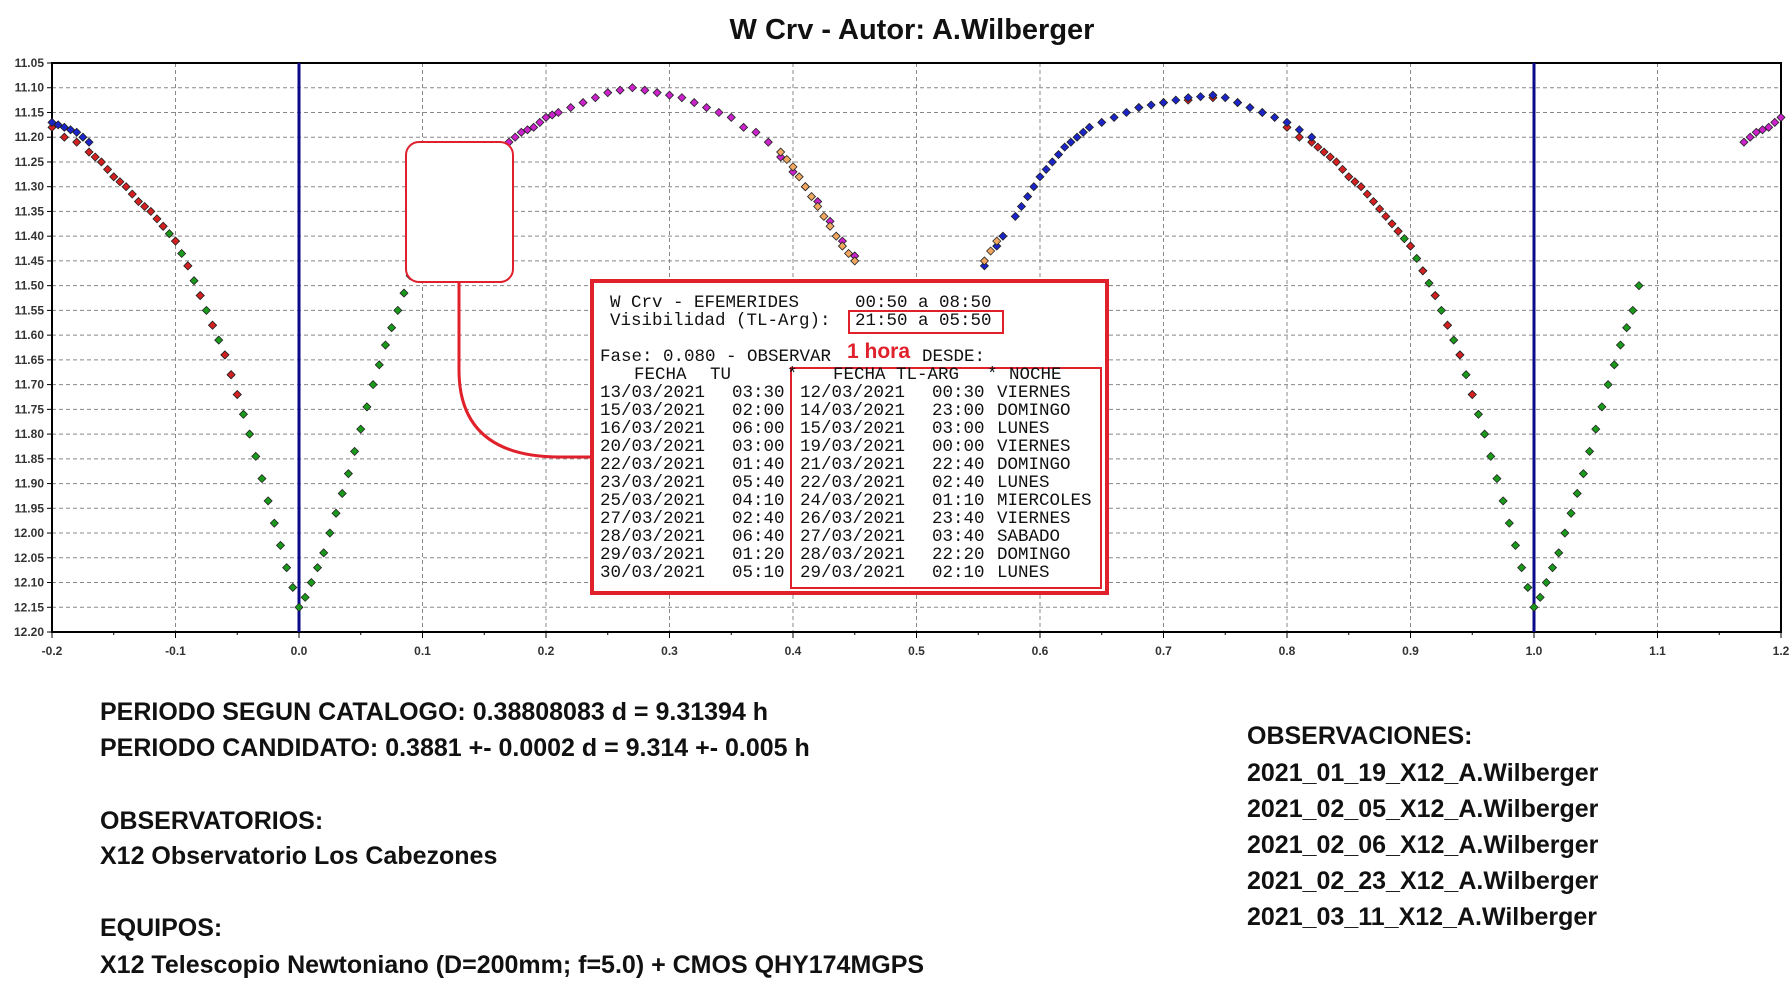 This screenshot has height=1001, width=1790. What do you see at coordinates (716, 357) in the screenshot?
I see `phase-line: Fase: 0.080 - OBSERVAR` at bounding box center [716, 357].